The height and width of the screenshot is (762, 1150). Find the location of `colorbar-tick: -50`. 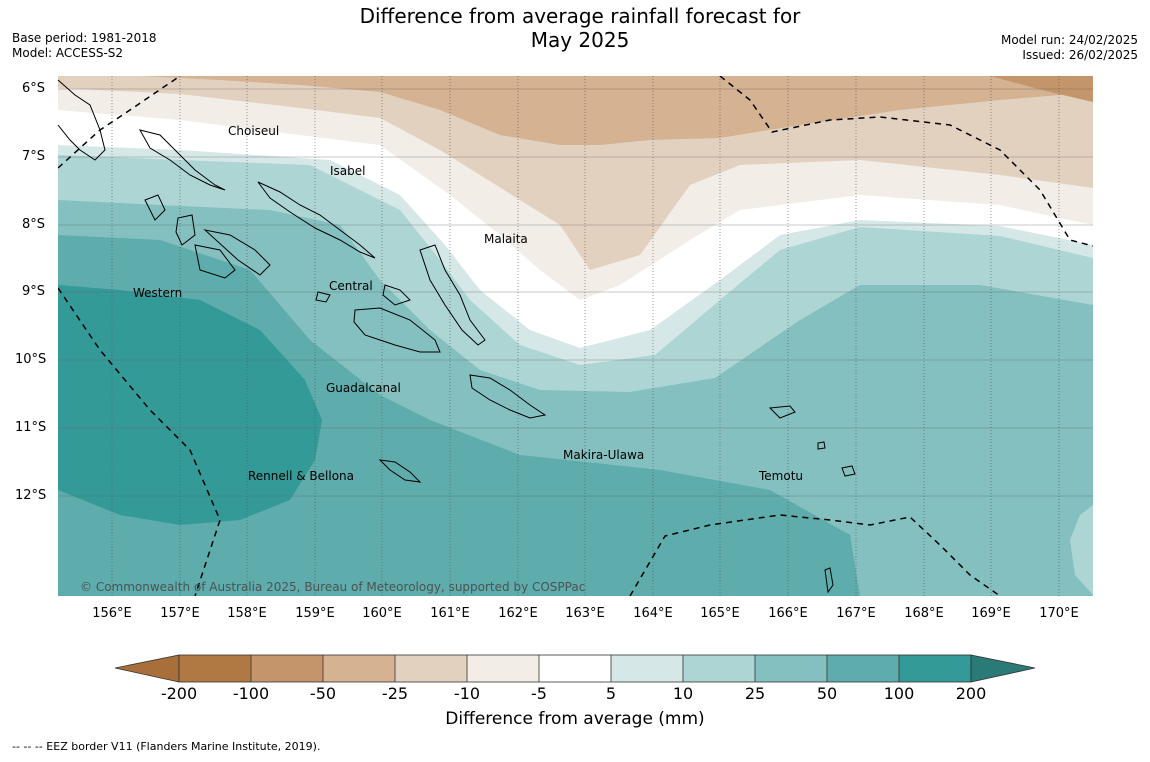

colorbar-tick: -50 is located at coordinates (323, 693).